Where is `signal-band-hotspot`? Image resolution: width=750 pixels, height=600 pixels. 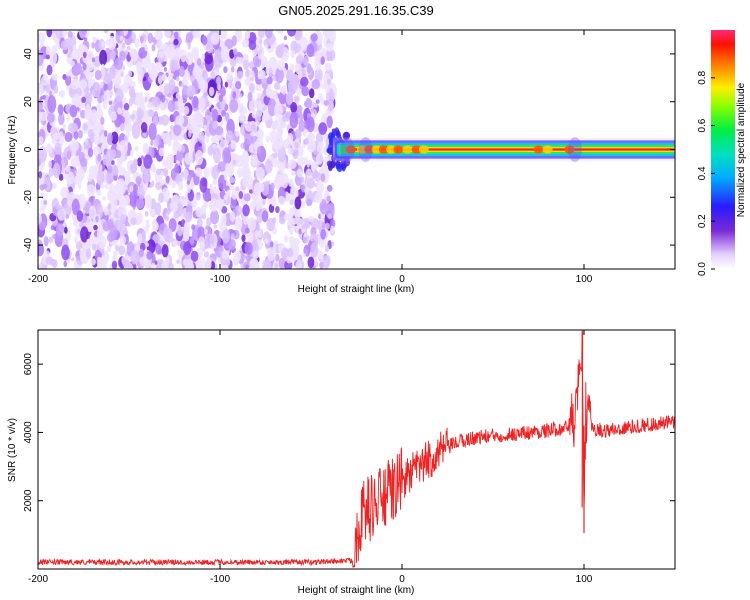
signal-band-hotspot is located at coordinates (361, 149).